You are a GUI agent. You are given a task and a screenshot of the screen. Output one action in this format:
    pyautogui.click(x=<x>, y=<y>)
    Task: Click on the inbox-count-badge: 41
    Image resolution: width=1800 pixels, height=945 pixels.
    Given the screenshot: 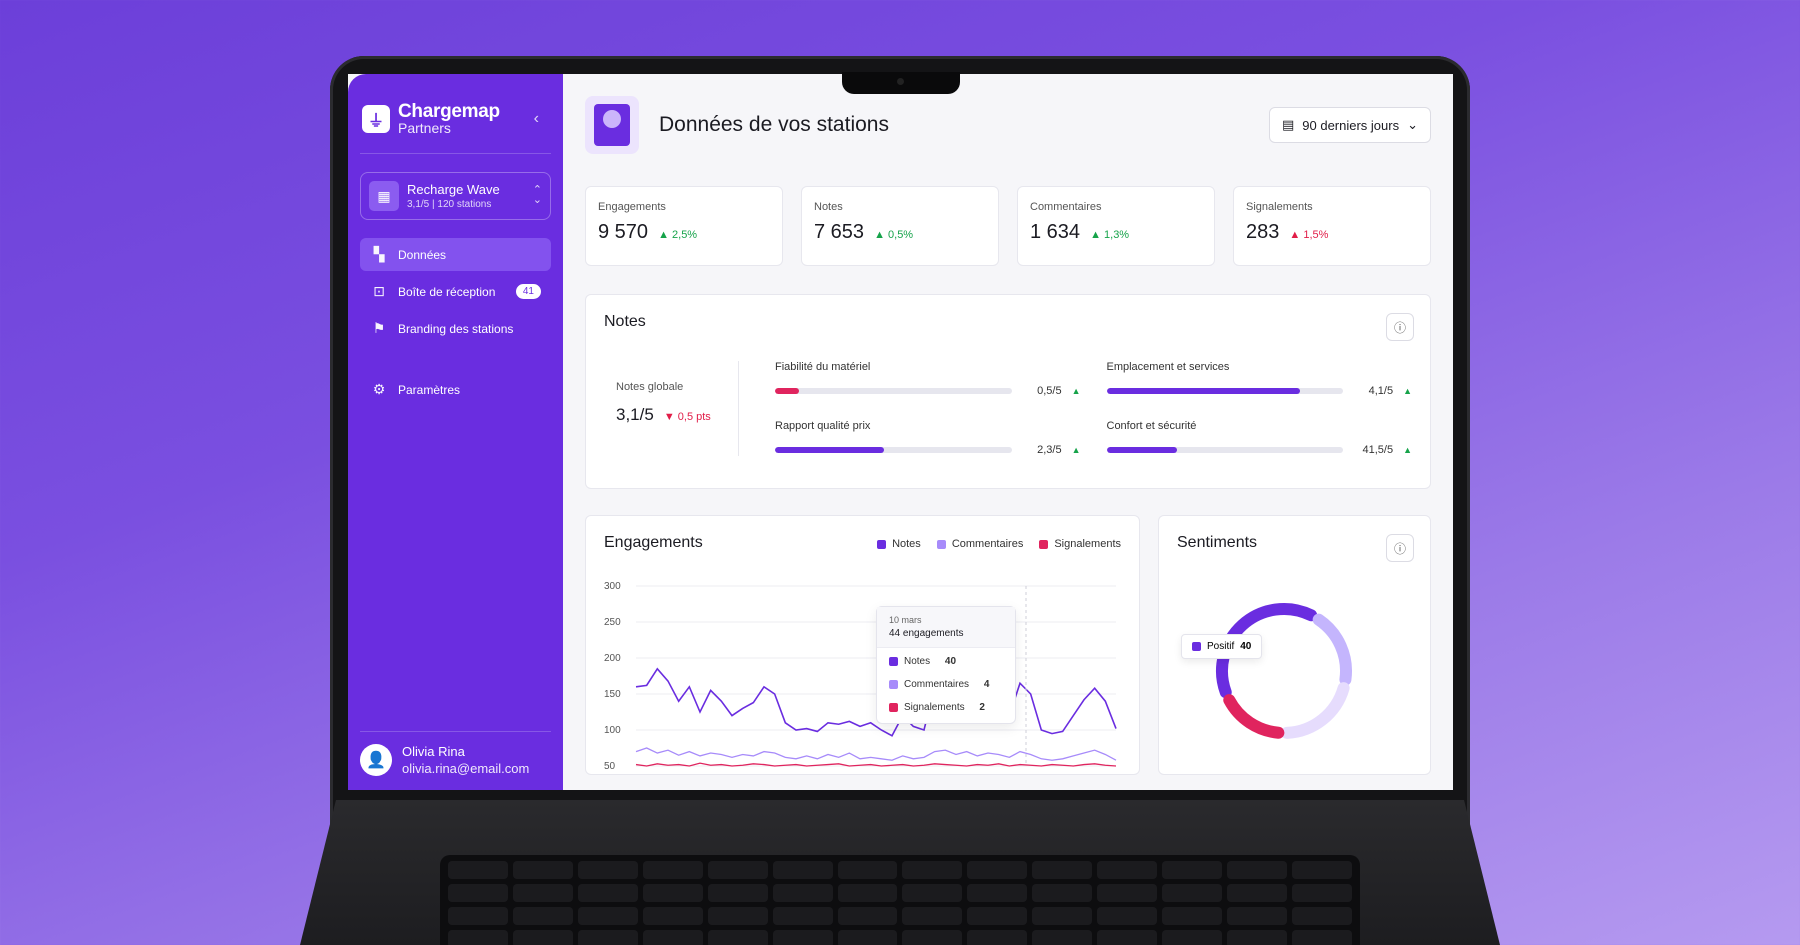 What is the action you would take?
    pyautogui.click(x=528, y=291)
    